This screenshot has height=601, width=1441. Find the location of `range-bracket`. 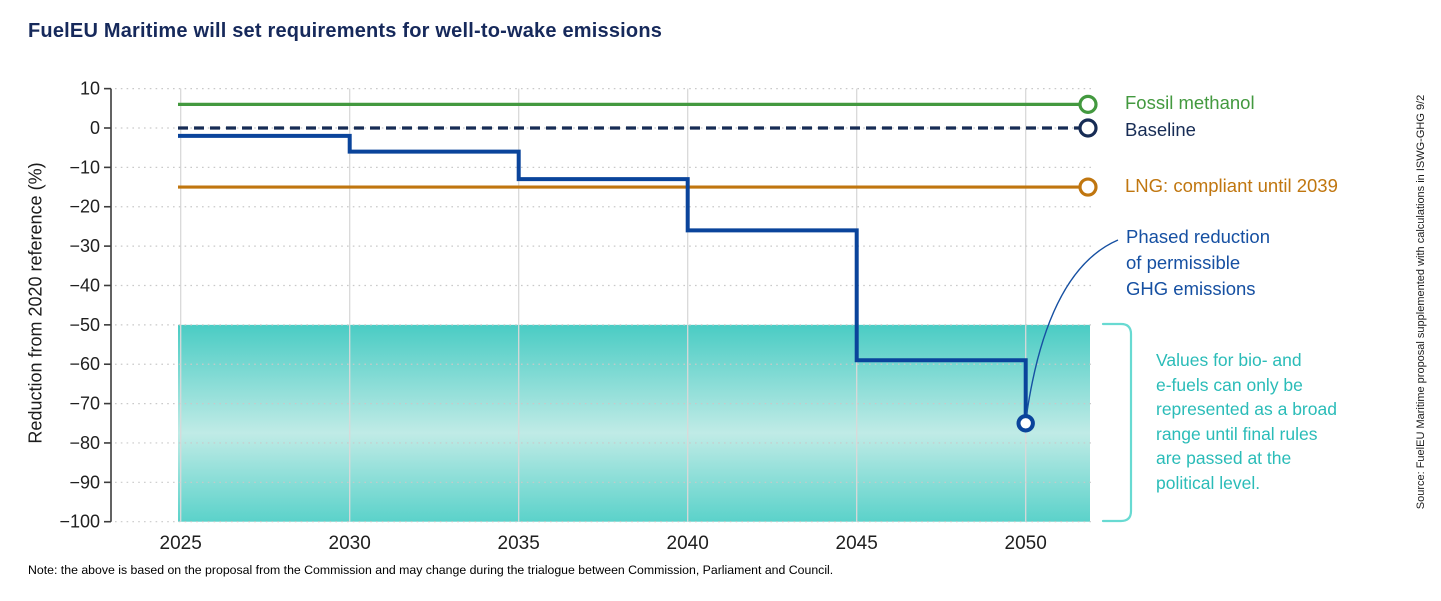

range-bracket is located at coordinates (1117, 422).